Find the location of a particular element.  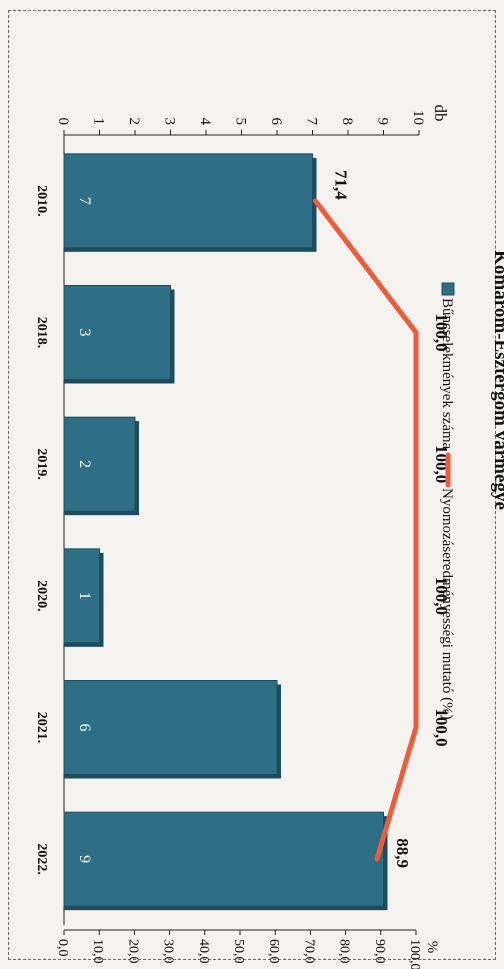

line-series-percent is located at coordinates (365, 530).